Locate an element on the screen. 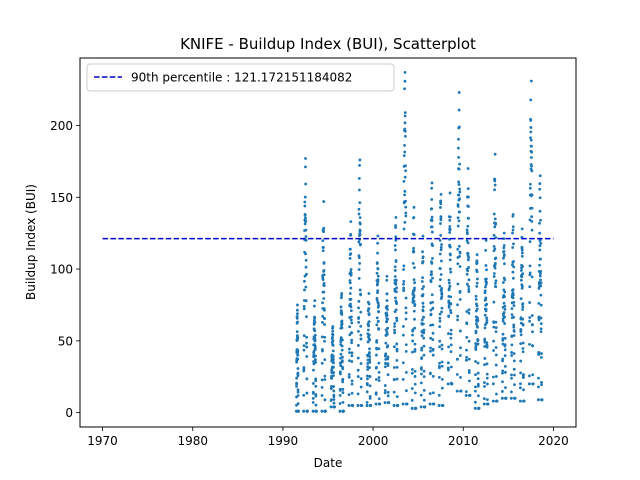 The image size is (640, 480). x-tick-label: 2010 is located at coordinates (463, 441).